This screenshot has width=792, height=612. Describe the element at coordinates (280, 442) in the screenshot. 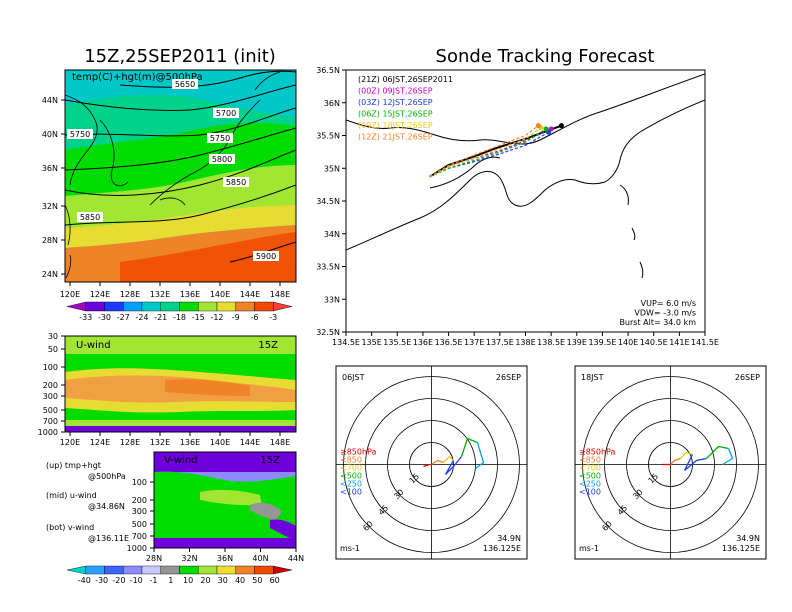

I see `u-x-tick-label: 148E` at that location.